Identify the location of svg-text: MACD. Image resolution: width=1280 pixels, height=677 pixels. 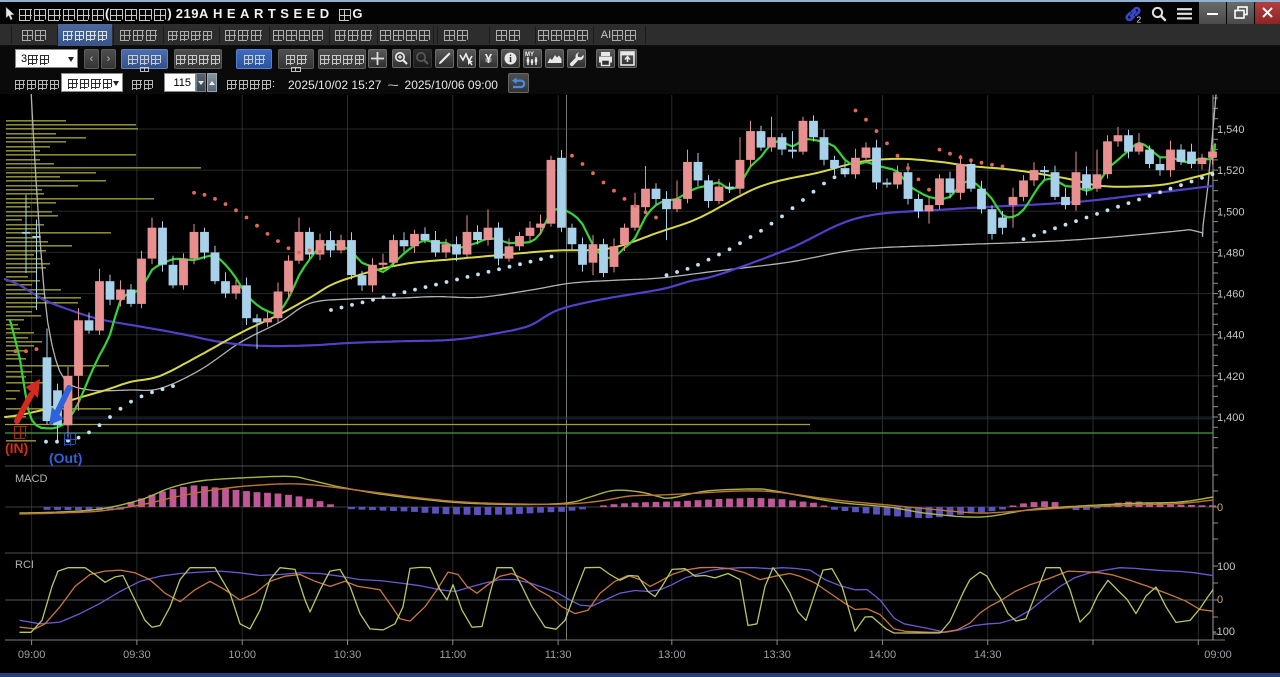
(31, 479).